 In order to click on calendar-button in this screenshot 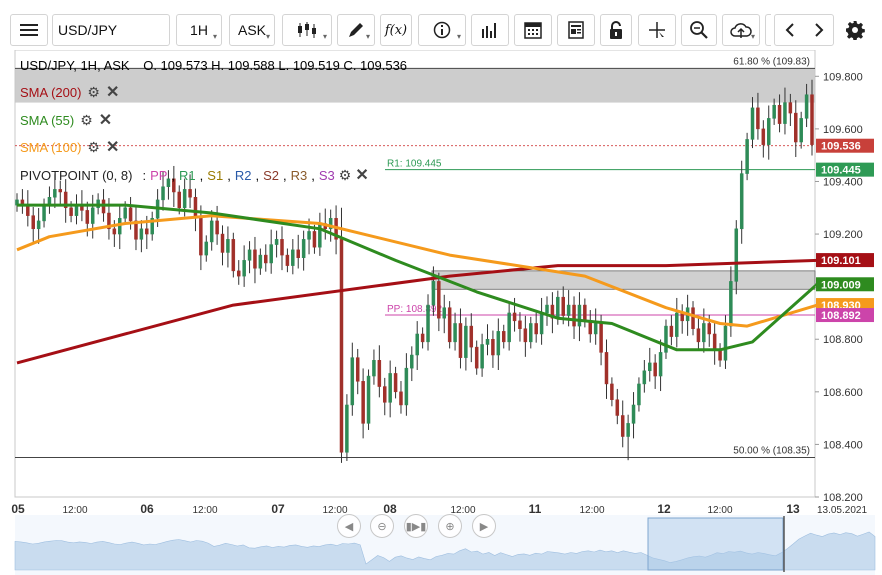, I will do `click(533, 30)`.